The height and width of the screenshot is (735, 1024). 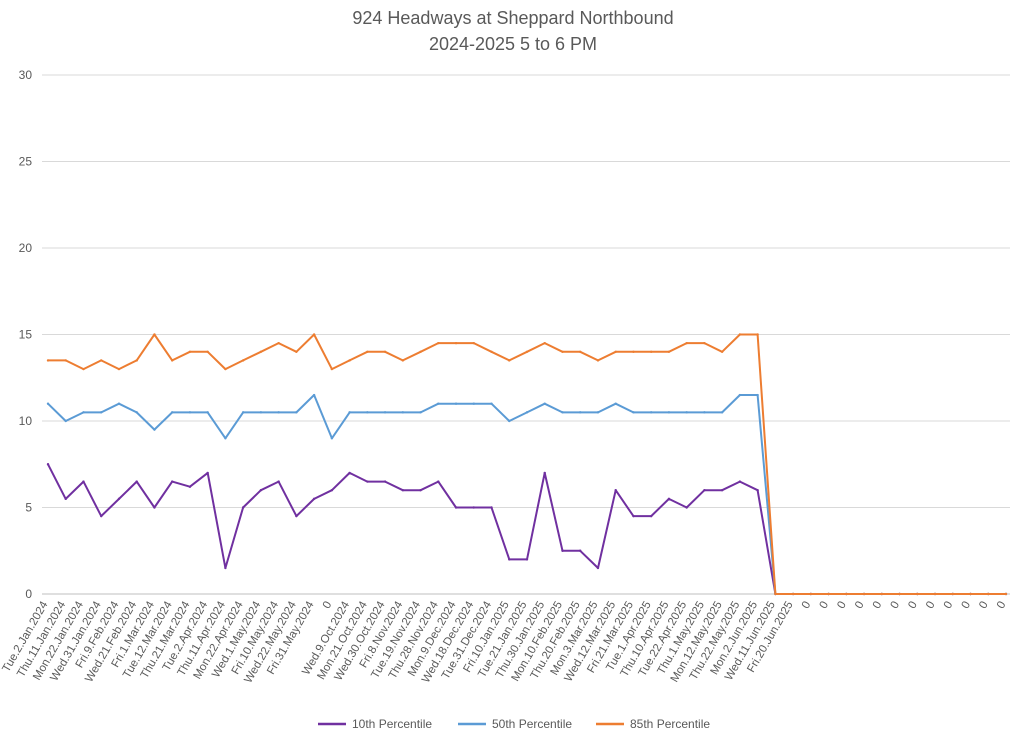 I want to click on y-tick-label: 20, so click(x=26, y=248).